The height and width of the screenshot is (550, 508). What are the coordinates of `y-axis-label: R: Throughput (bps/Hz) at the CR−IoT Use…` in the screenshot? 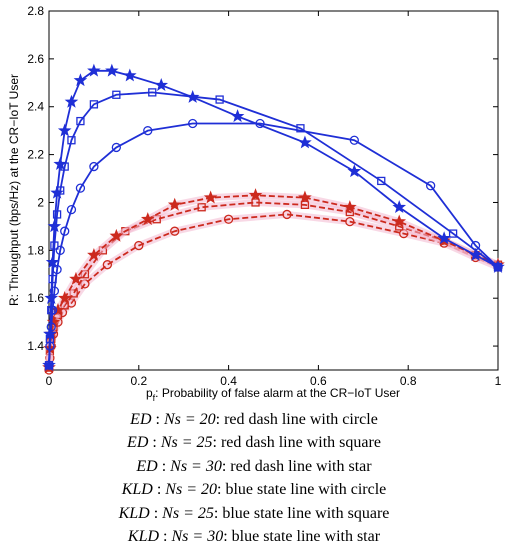 It's located at (14, 190).